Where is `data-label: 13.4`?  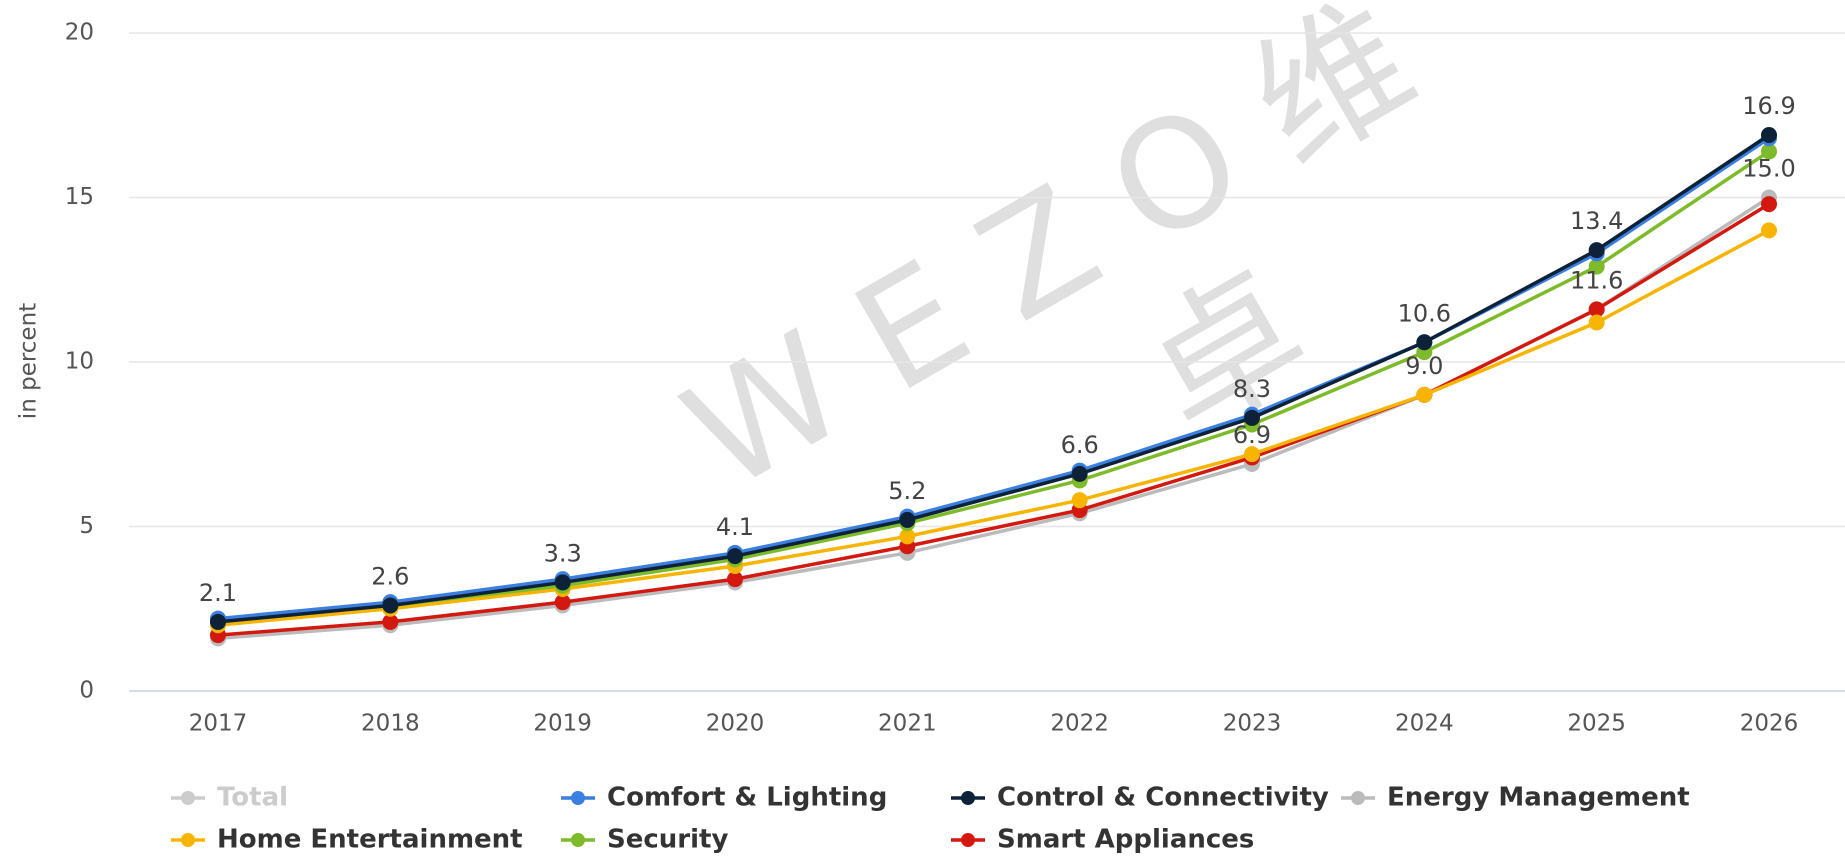 data-label: 13.4 is located at coordinates (1596, 221).